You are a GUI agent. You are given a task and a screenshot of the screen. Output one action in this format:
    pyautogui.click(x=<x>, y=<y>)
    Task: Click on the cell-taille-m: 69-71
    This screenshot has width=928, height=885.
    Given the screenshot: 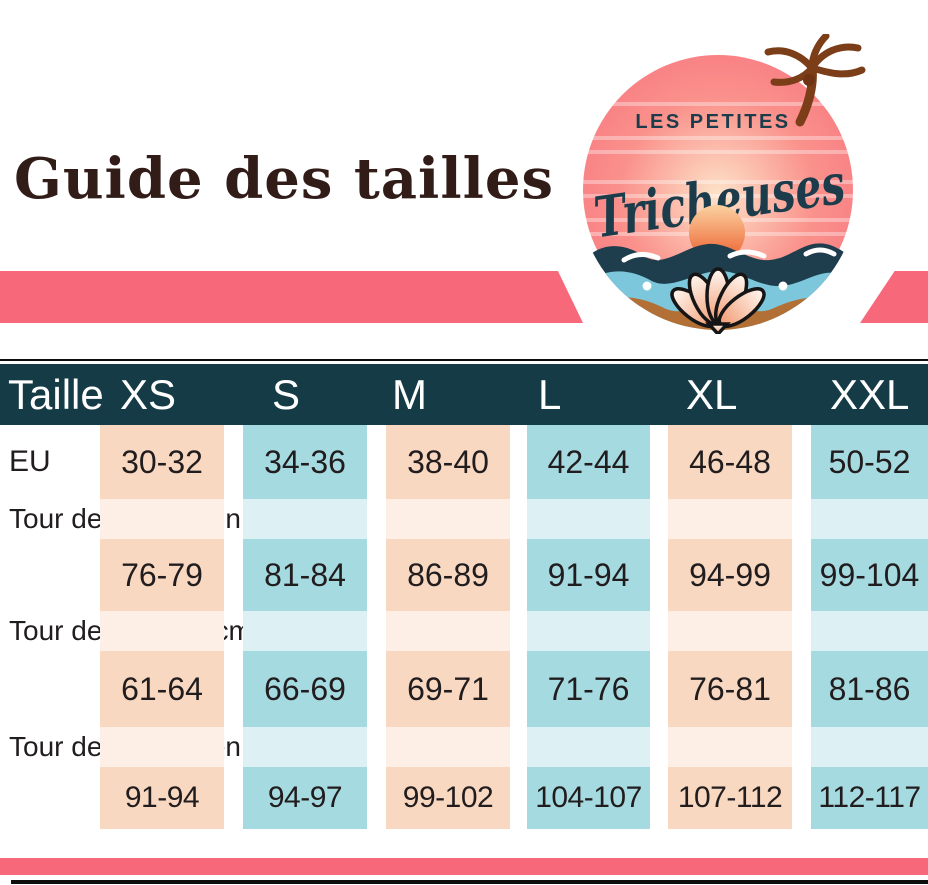 What is the action you would take?
    pyautogui.click(x=448, y=689)
    